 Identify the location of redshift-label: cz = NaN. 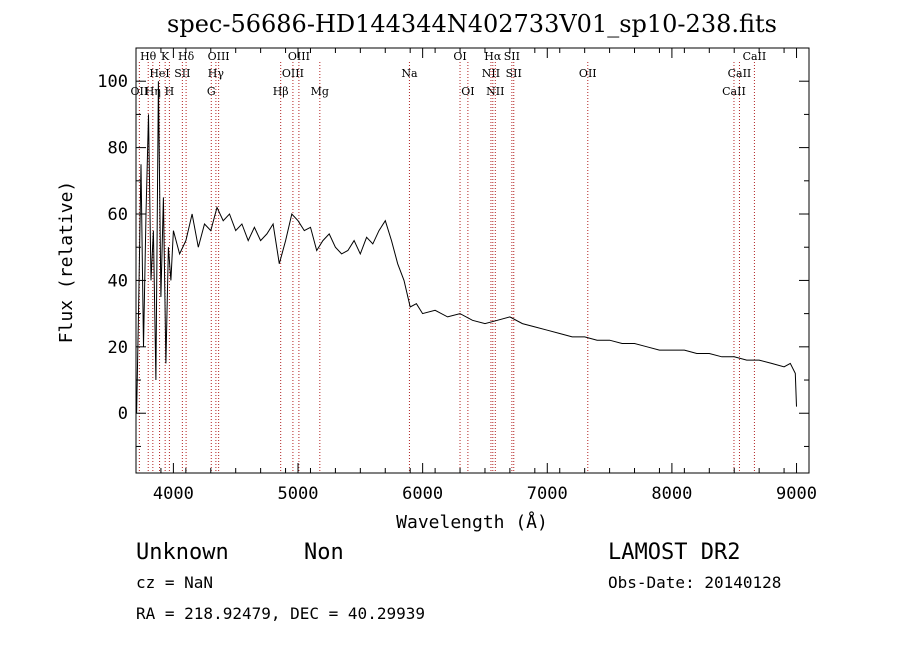
(174, 582).